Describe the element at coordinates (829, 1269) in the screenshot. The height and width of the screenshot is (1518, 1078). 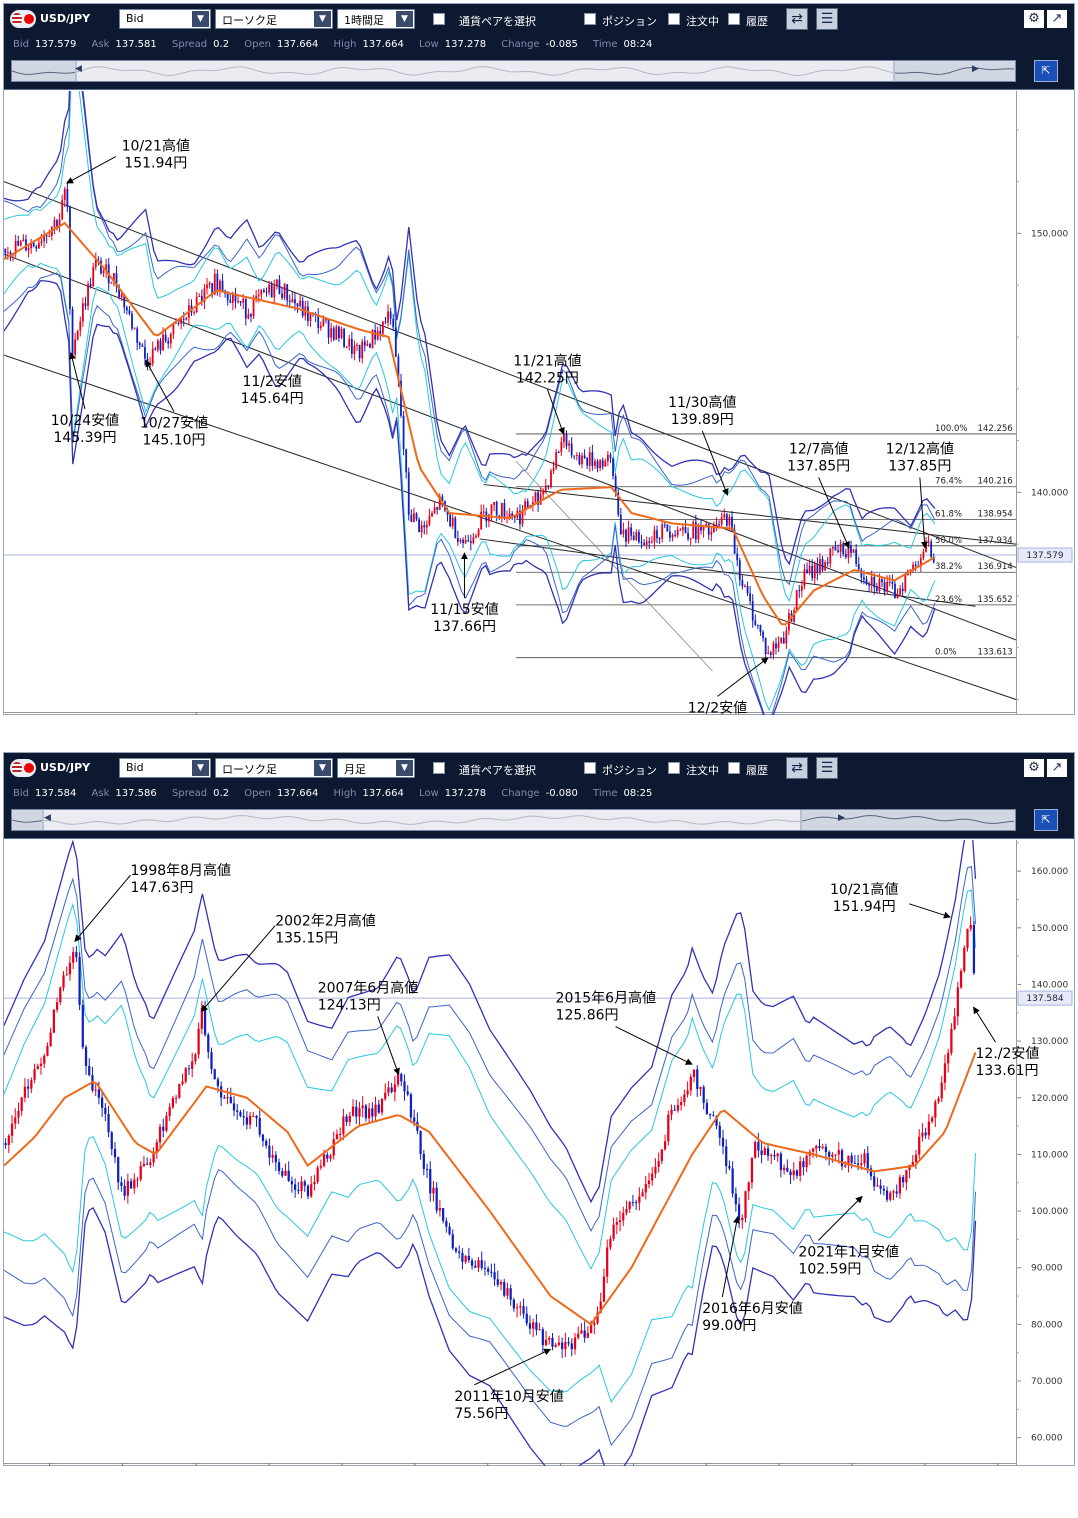
I see `annotation-value: 102.59円` at that location.